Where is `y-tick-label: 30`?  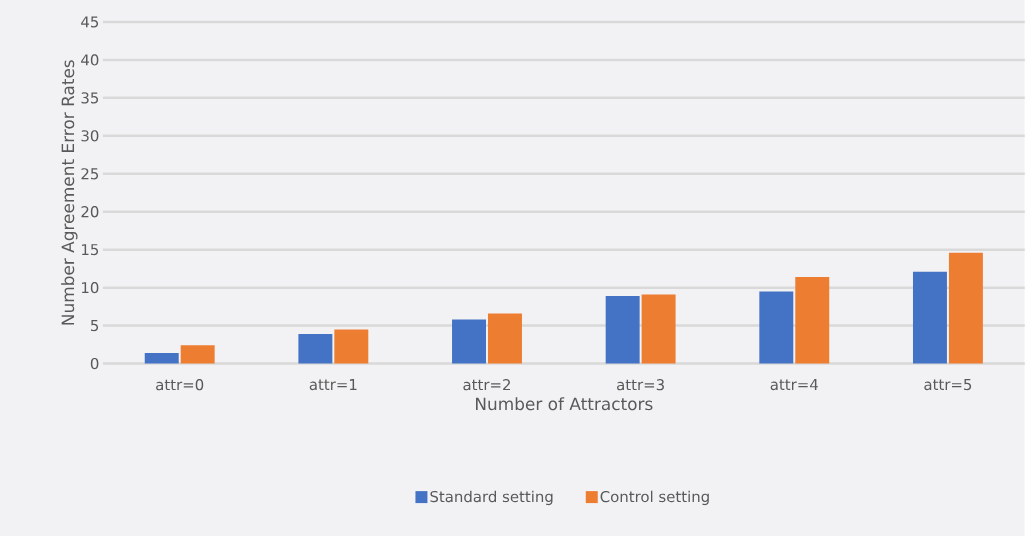 y-tick-label: 30 is located at coordinates (90, 136).